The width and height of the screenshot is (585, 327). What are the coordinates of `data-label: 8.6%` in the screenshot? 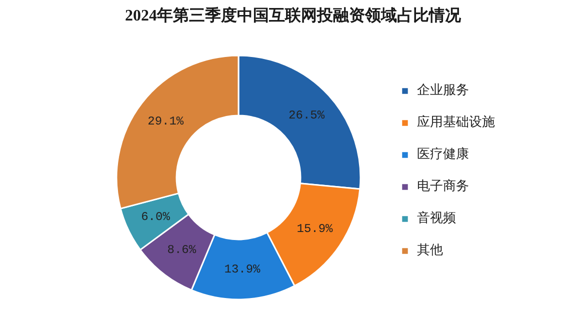 It's located at (182, 249).